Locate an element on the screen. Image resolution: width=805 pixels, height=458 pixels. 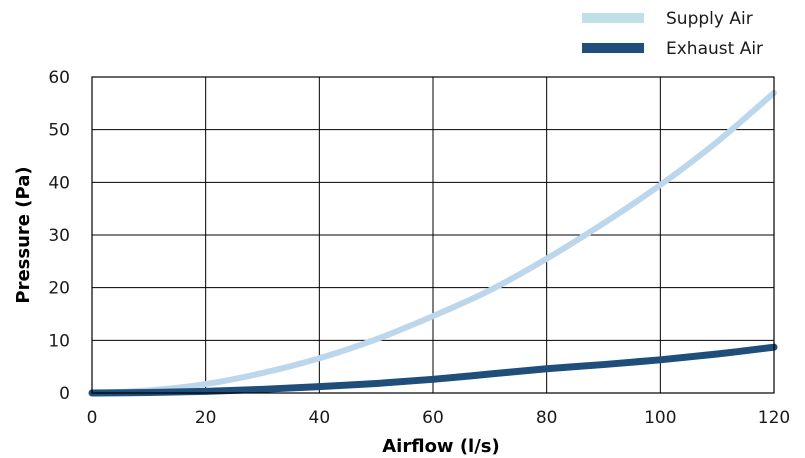
legend-label-exhaust-air: Exhaust Air is located at coordinates (714, 49).